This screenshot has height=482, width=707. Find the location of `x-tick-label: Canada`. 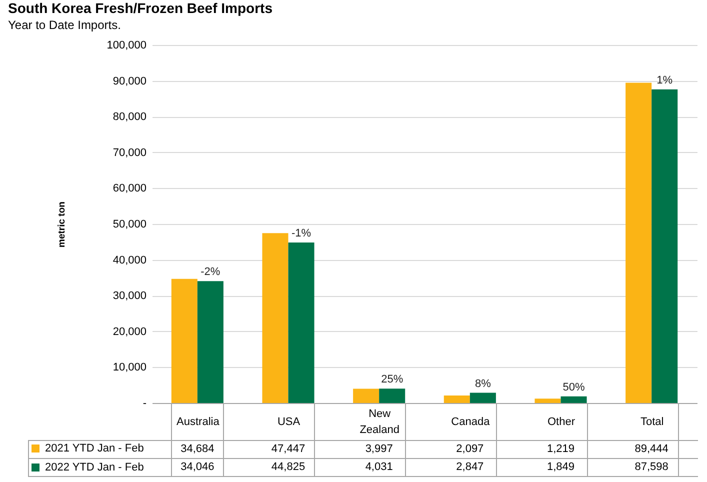

x-tick-label: Canada is located at coordinates (471, 422).